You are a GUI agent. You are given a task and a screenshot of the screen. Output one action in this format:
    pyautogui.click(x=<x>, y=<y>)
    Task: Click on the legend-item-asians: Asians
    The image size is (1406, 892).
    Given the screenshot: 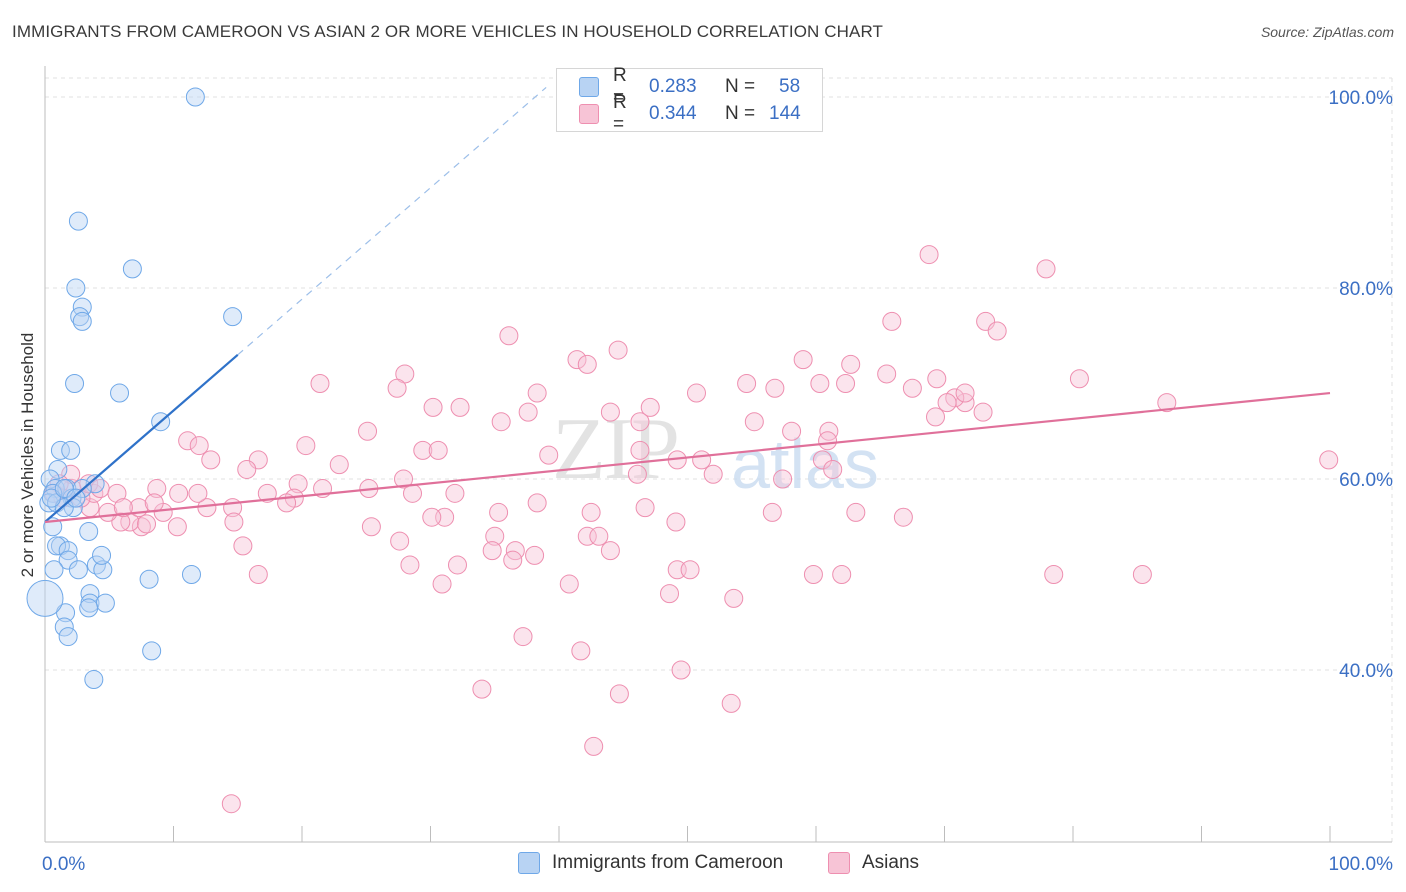 What is the action you would take?
    pyautogui.click(x=873, y=863)
    